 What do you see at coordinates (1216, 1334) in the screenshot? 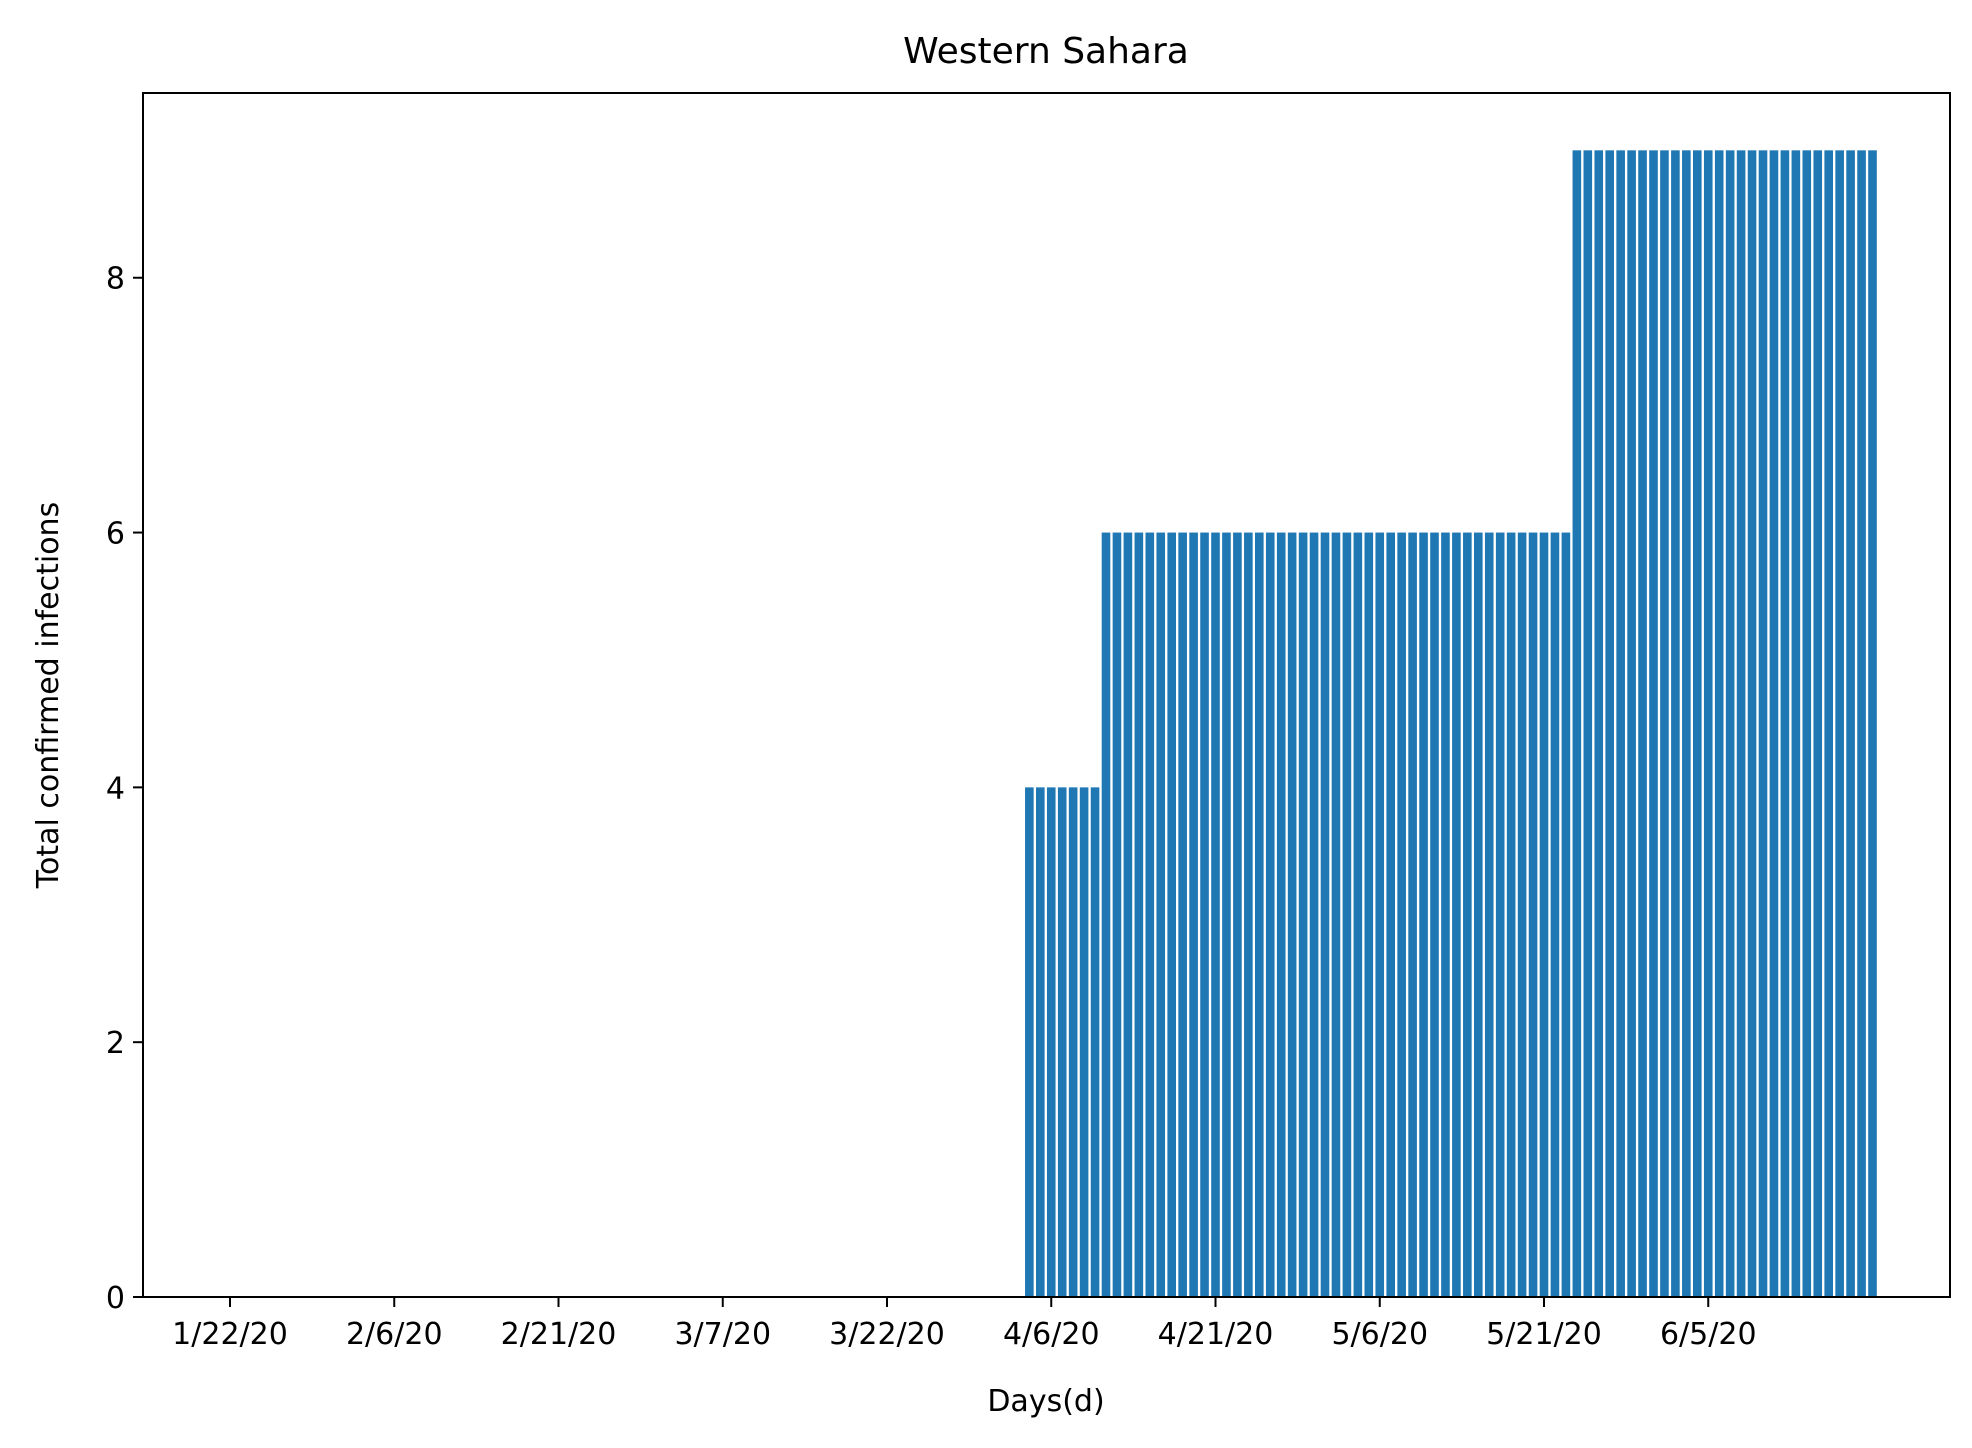
I see `x-tick-label: 4/21/20` at bounding box center [1216, 1334].